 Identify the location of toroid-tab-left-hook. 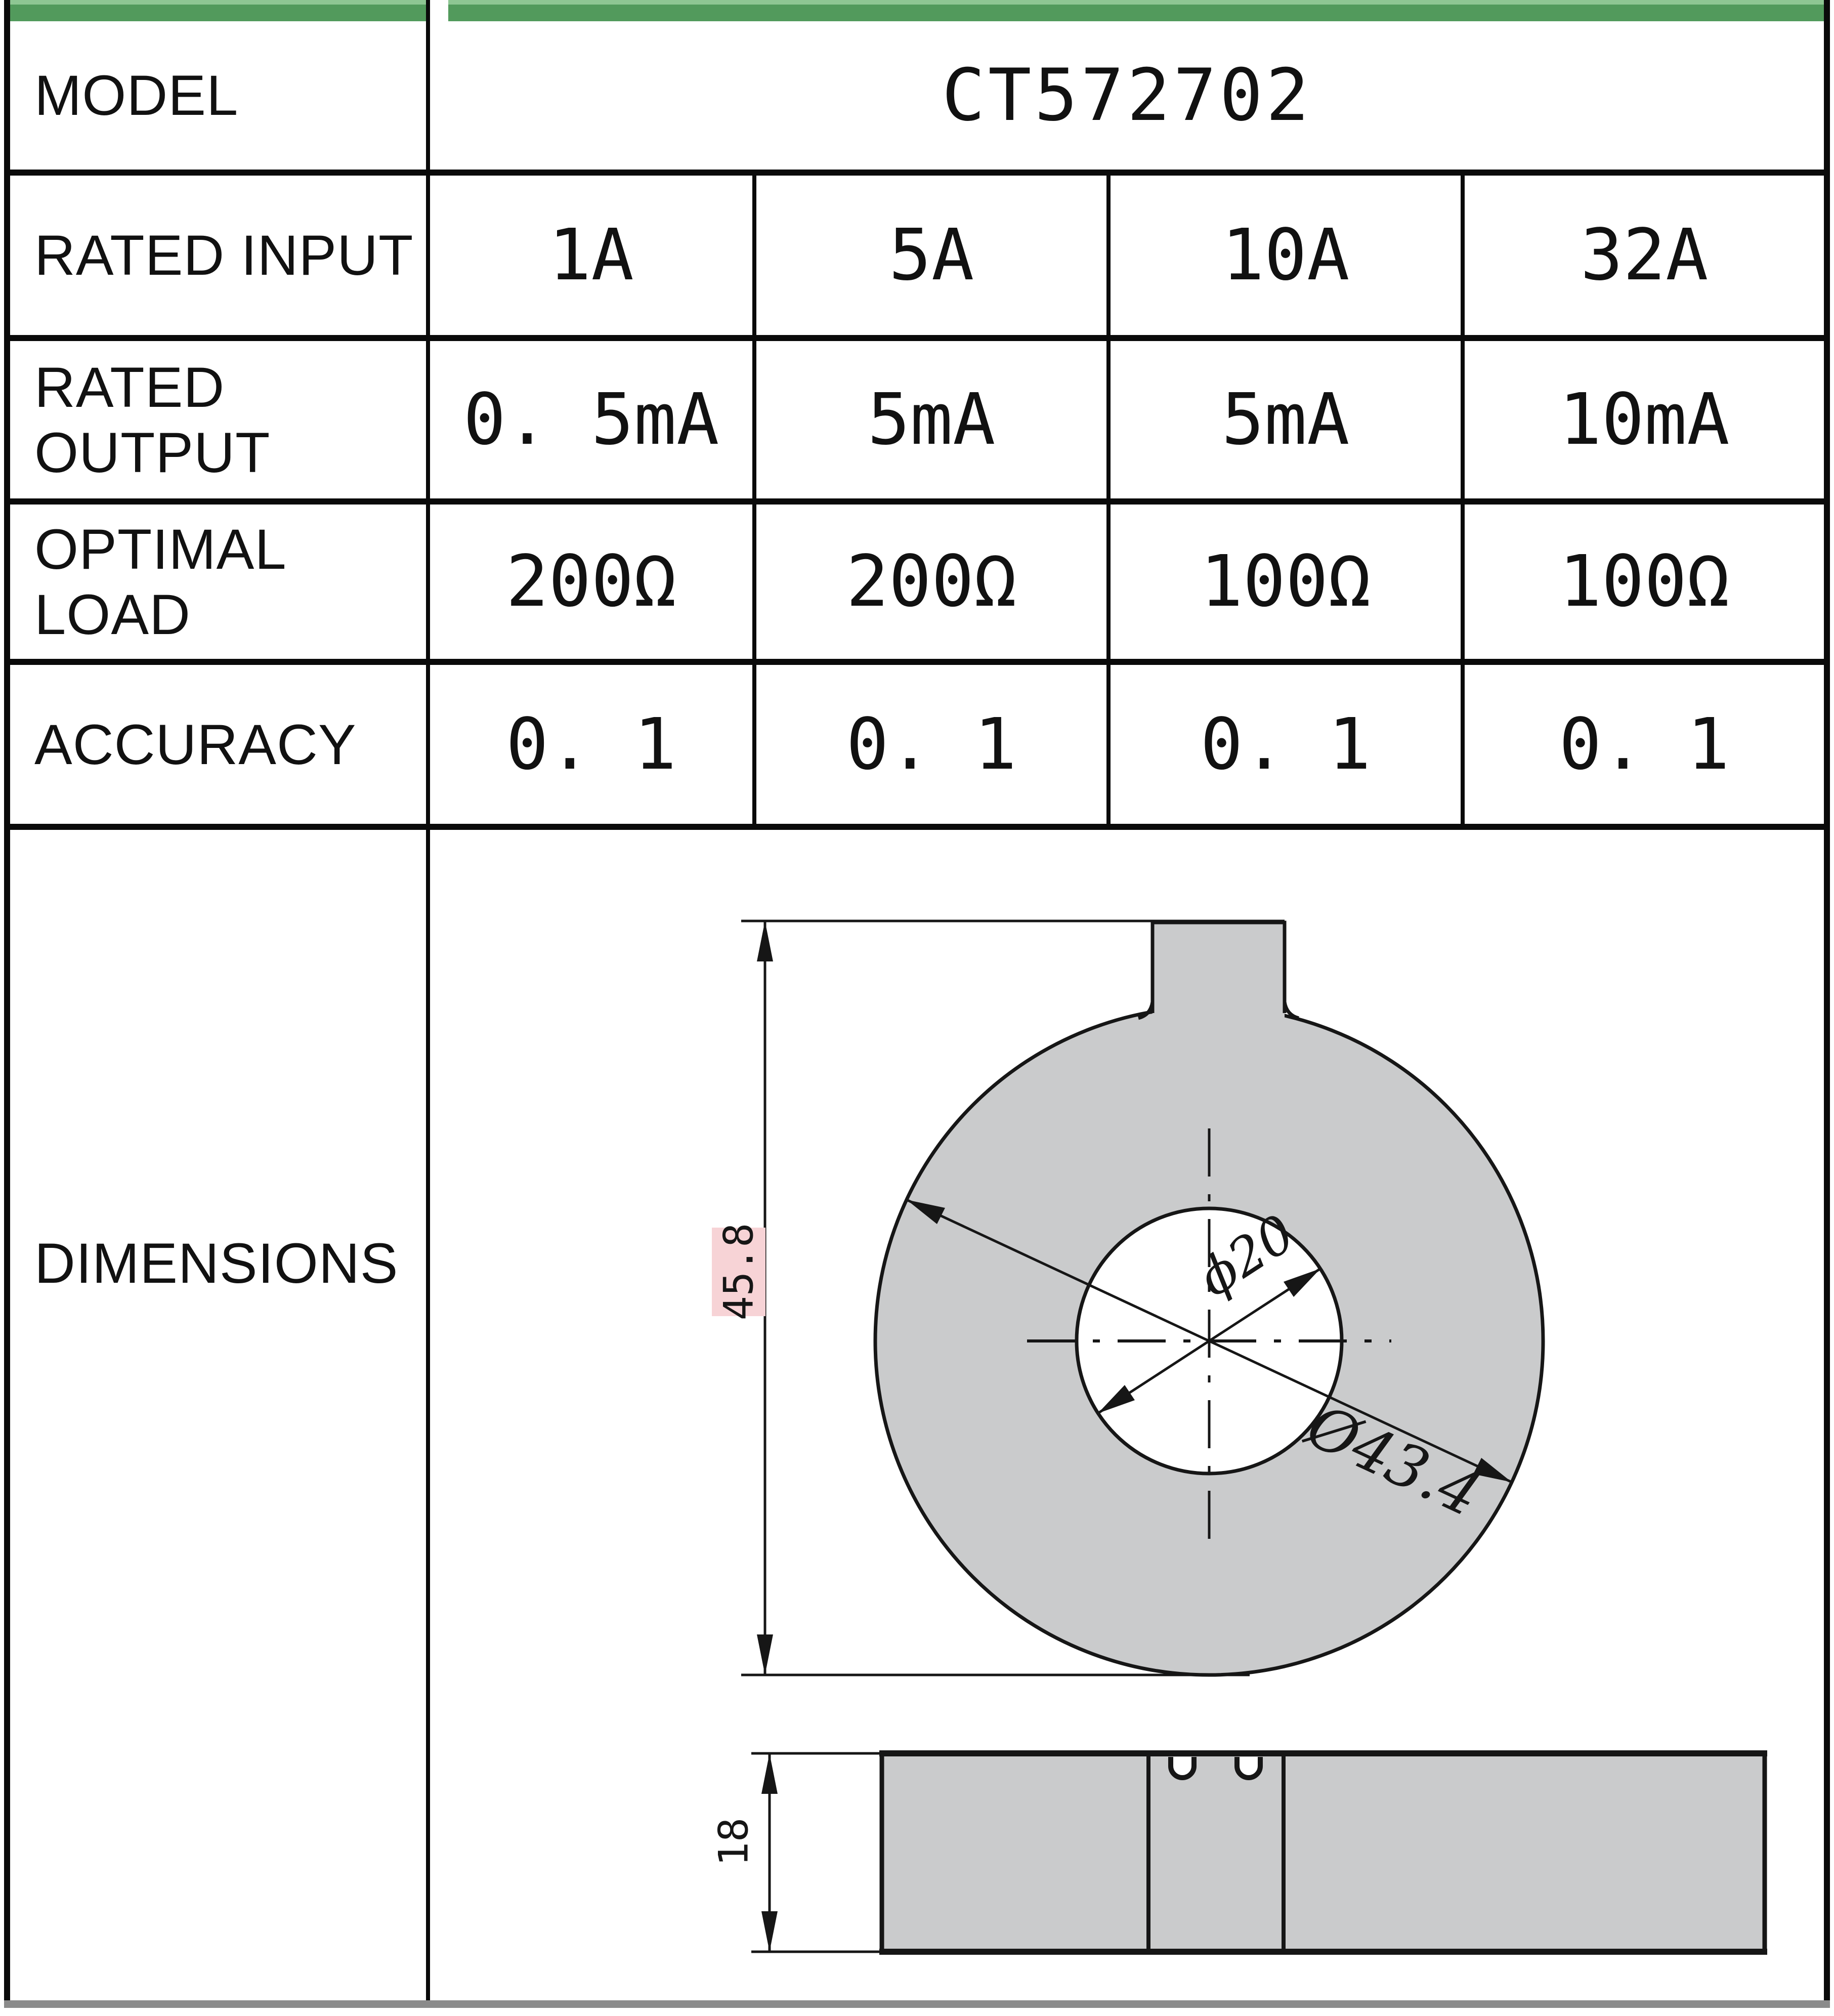
(1146, 1010).